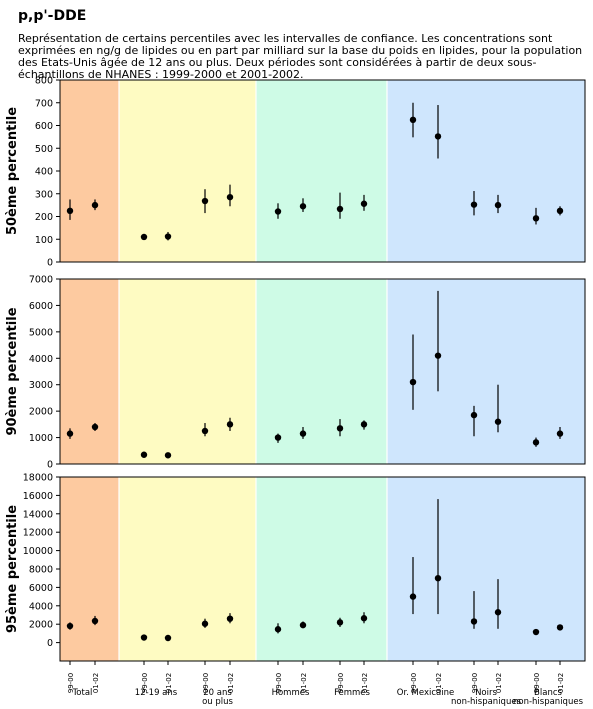 The height and width of the screenshot is (709, 593). What do you see at coordinates (38, 478) in the screenshot?
I see `y-tick-label: 18000` at bounding box center [38, 478].